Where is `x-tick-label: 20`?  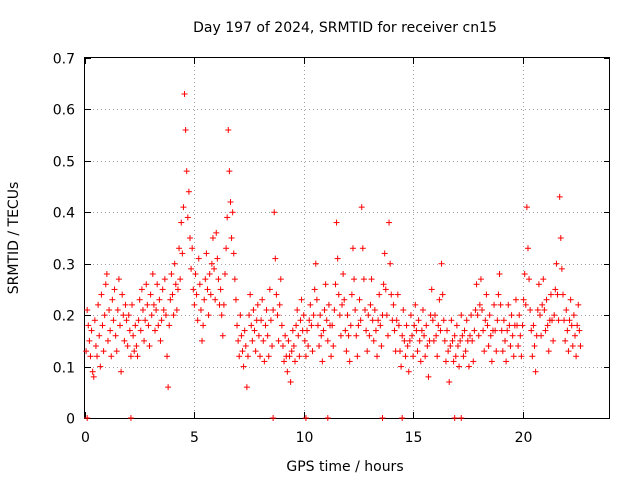
x-tick-label: 20 is located at coordinates (524, 438).